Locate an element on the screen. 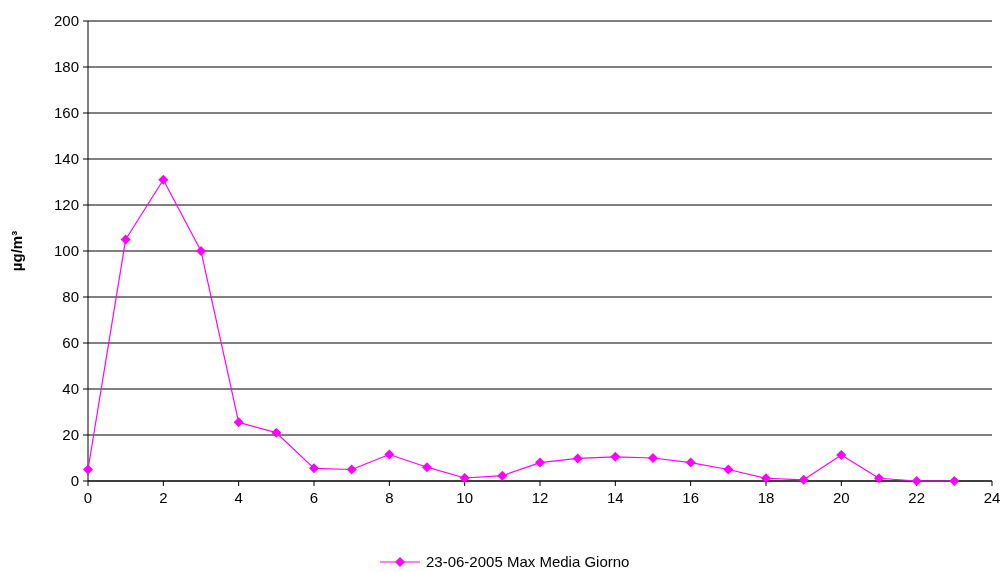 Image resolution: width=1006 pixels, height=572 pixels. legend-label: 23-06-2005 Max Media Giorno is located at coordinates (528, 562).